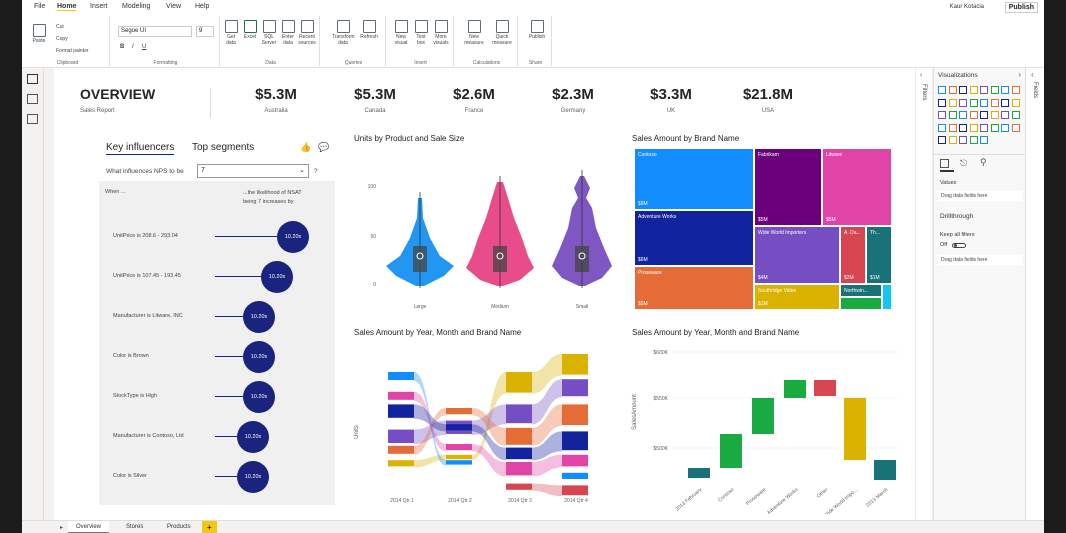 The width and height of the screenshot is (1066, 533). Describe the element at coordinates (474, 33) in the screenshot. I see `new-measure-button: New measure` at that location.